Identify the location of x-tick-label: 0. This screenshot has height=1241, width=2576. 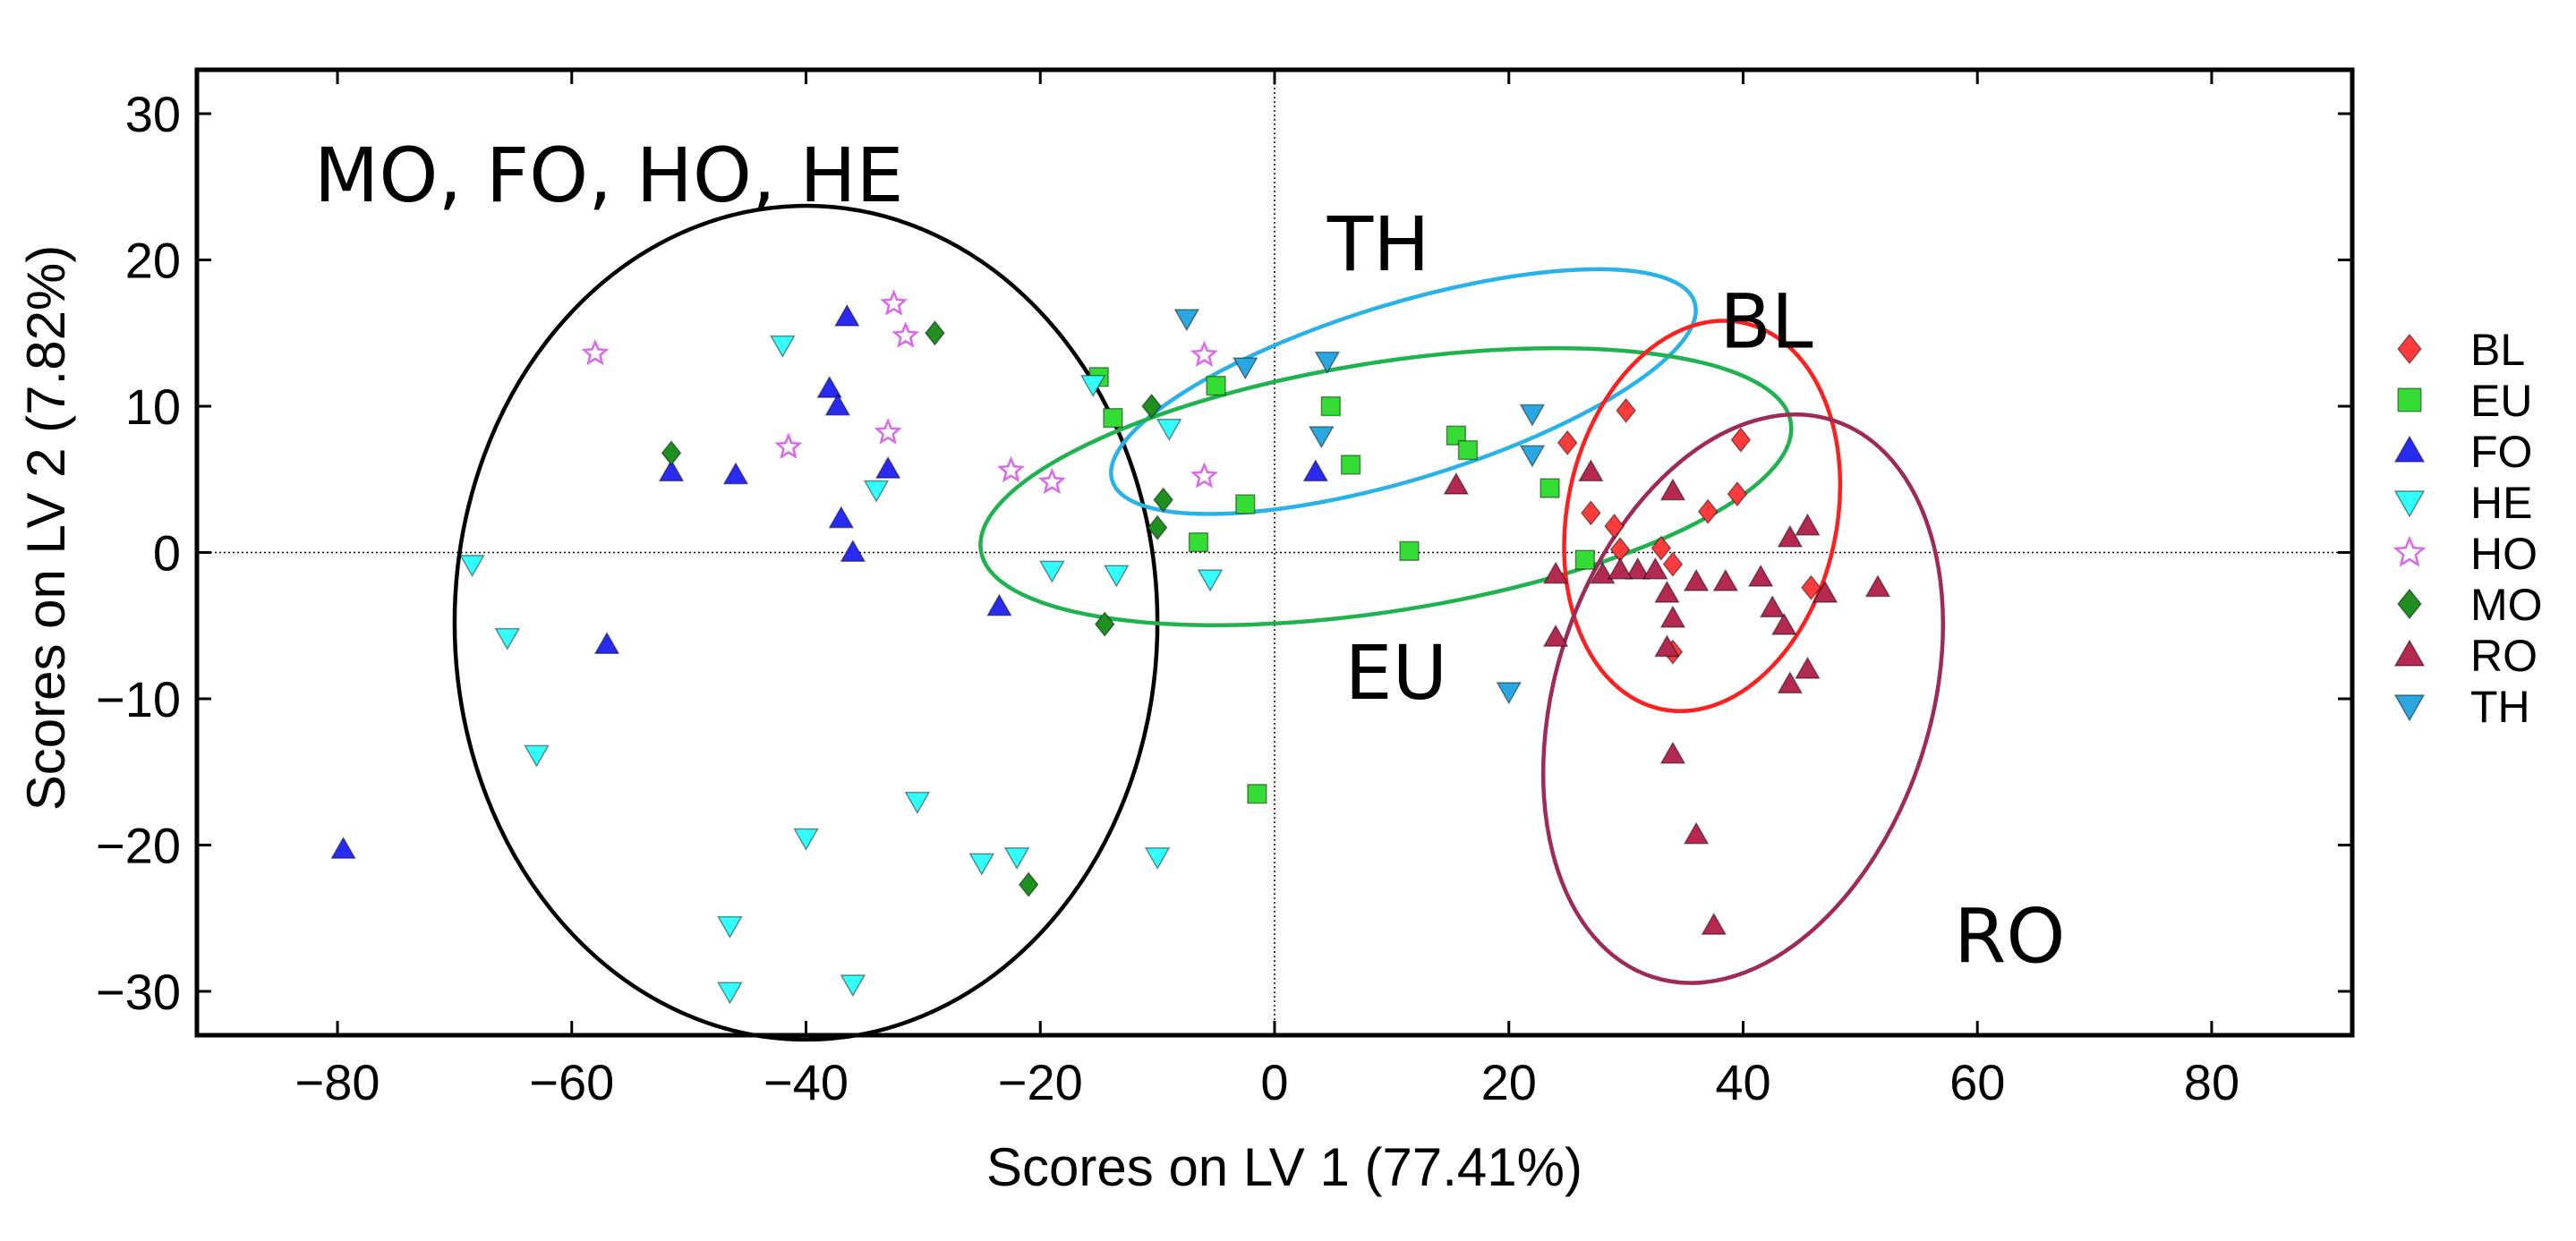
(1274, 1082).